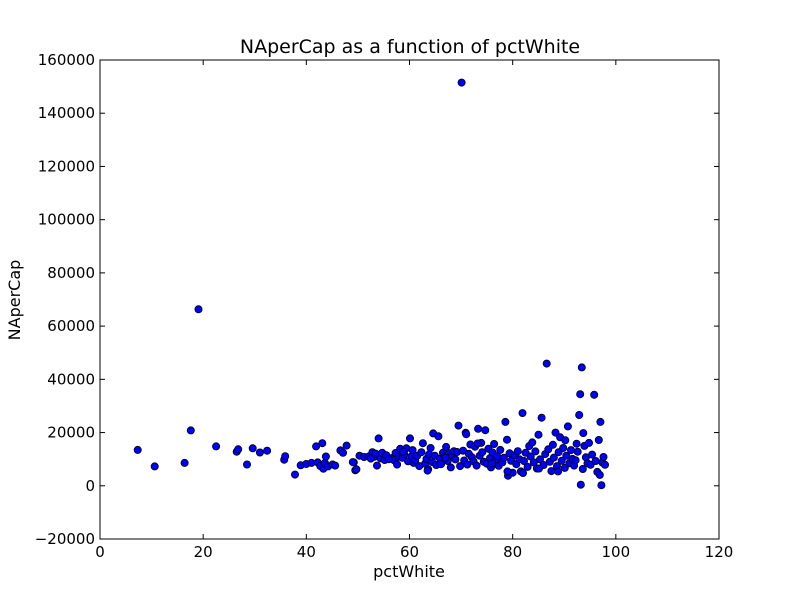  What do you see at coordinates (719, 552) in the screenshot?
I see `x-tick-label: 120` at bounding box center [719, 552].